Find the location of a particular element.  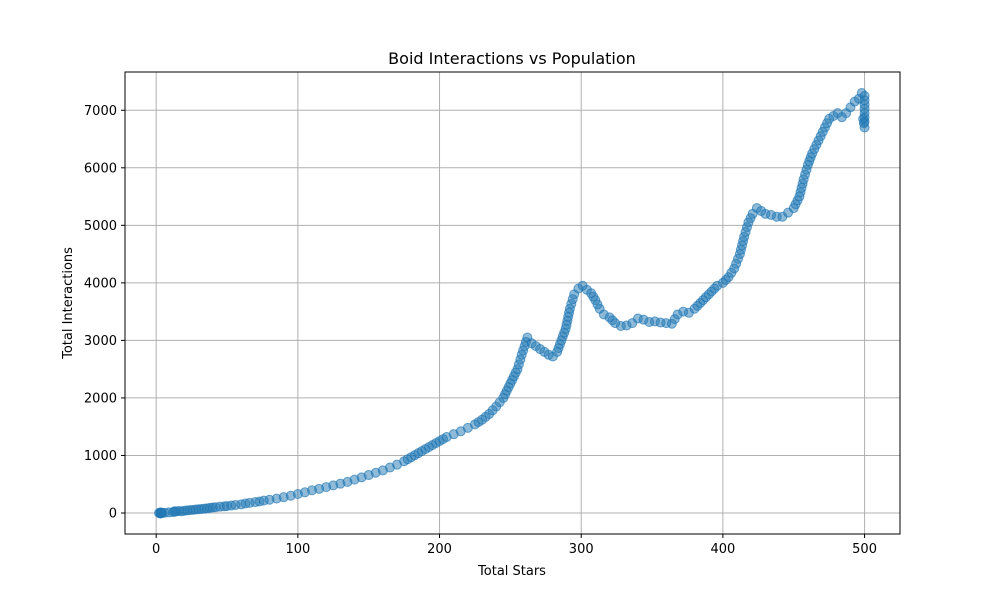

y-axis-ticks: 0 1000 2000 3000 4000 5000 6000 7000 is located at coordinates (104, 313).